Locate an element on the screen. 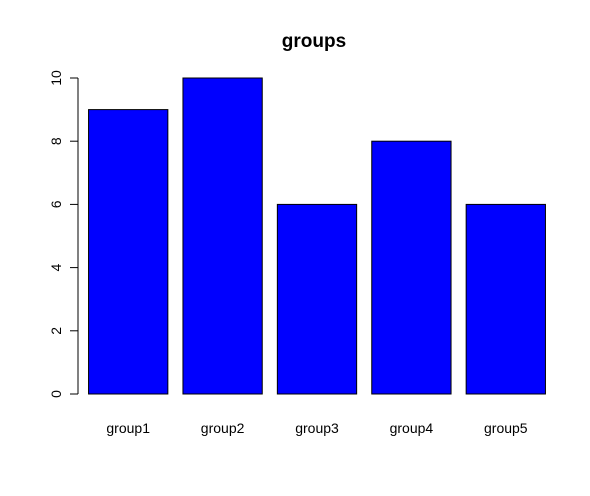 Image resolution: width=590 pixels, height=496 pixels. x-category-label: group5 is located at coordinates (506, 428).